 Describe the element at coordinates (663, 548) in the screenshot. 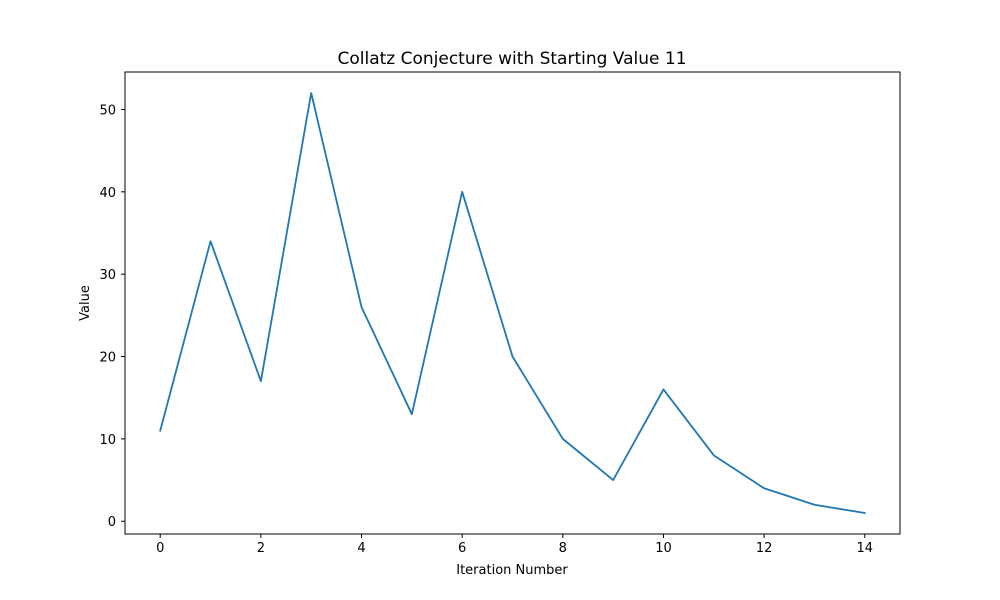

I see `x-tick-label: 10` at that location.